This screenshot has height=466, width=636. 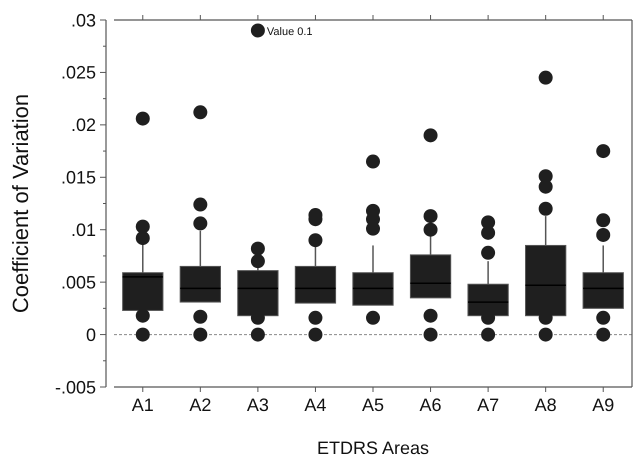 I want to click on x-tick-label: A5, so click(x=373, y=405).